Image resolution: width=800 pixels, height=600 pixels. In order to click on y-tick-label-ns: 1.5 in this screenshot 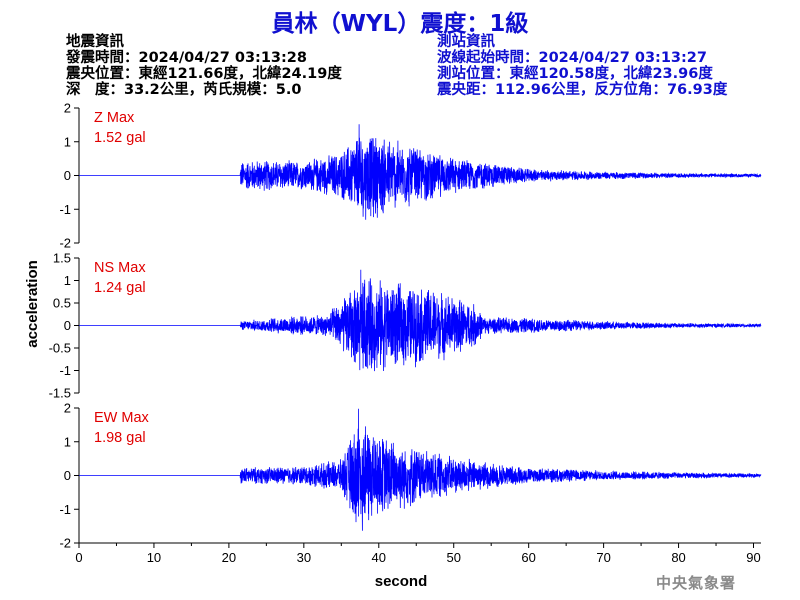, I will do `click(62, 258)`.